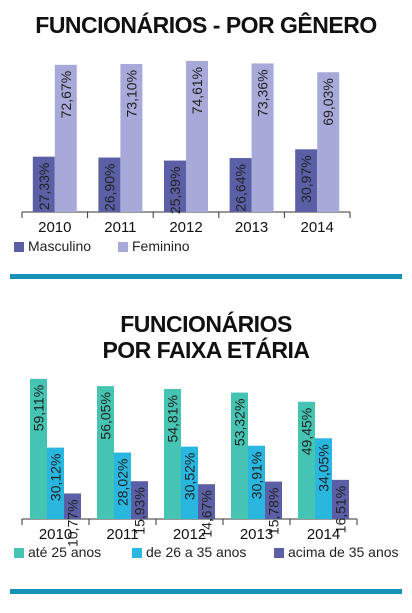 The width and height of the screenshot is (412, 613). What do you see at coordinates (65, 138) in the screenshot?
I see `bar-Feminino-2010` at bounding box center [65, 138].